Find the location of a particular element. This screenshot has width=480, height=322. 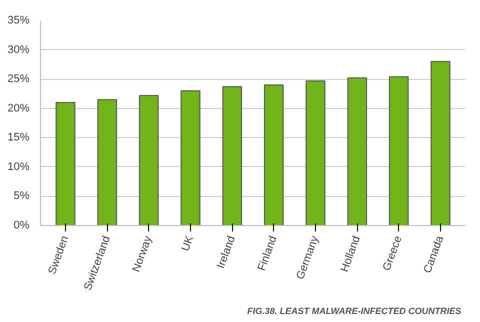

y-tick-label: 5% is located at coordinates (22, 196).